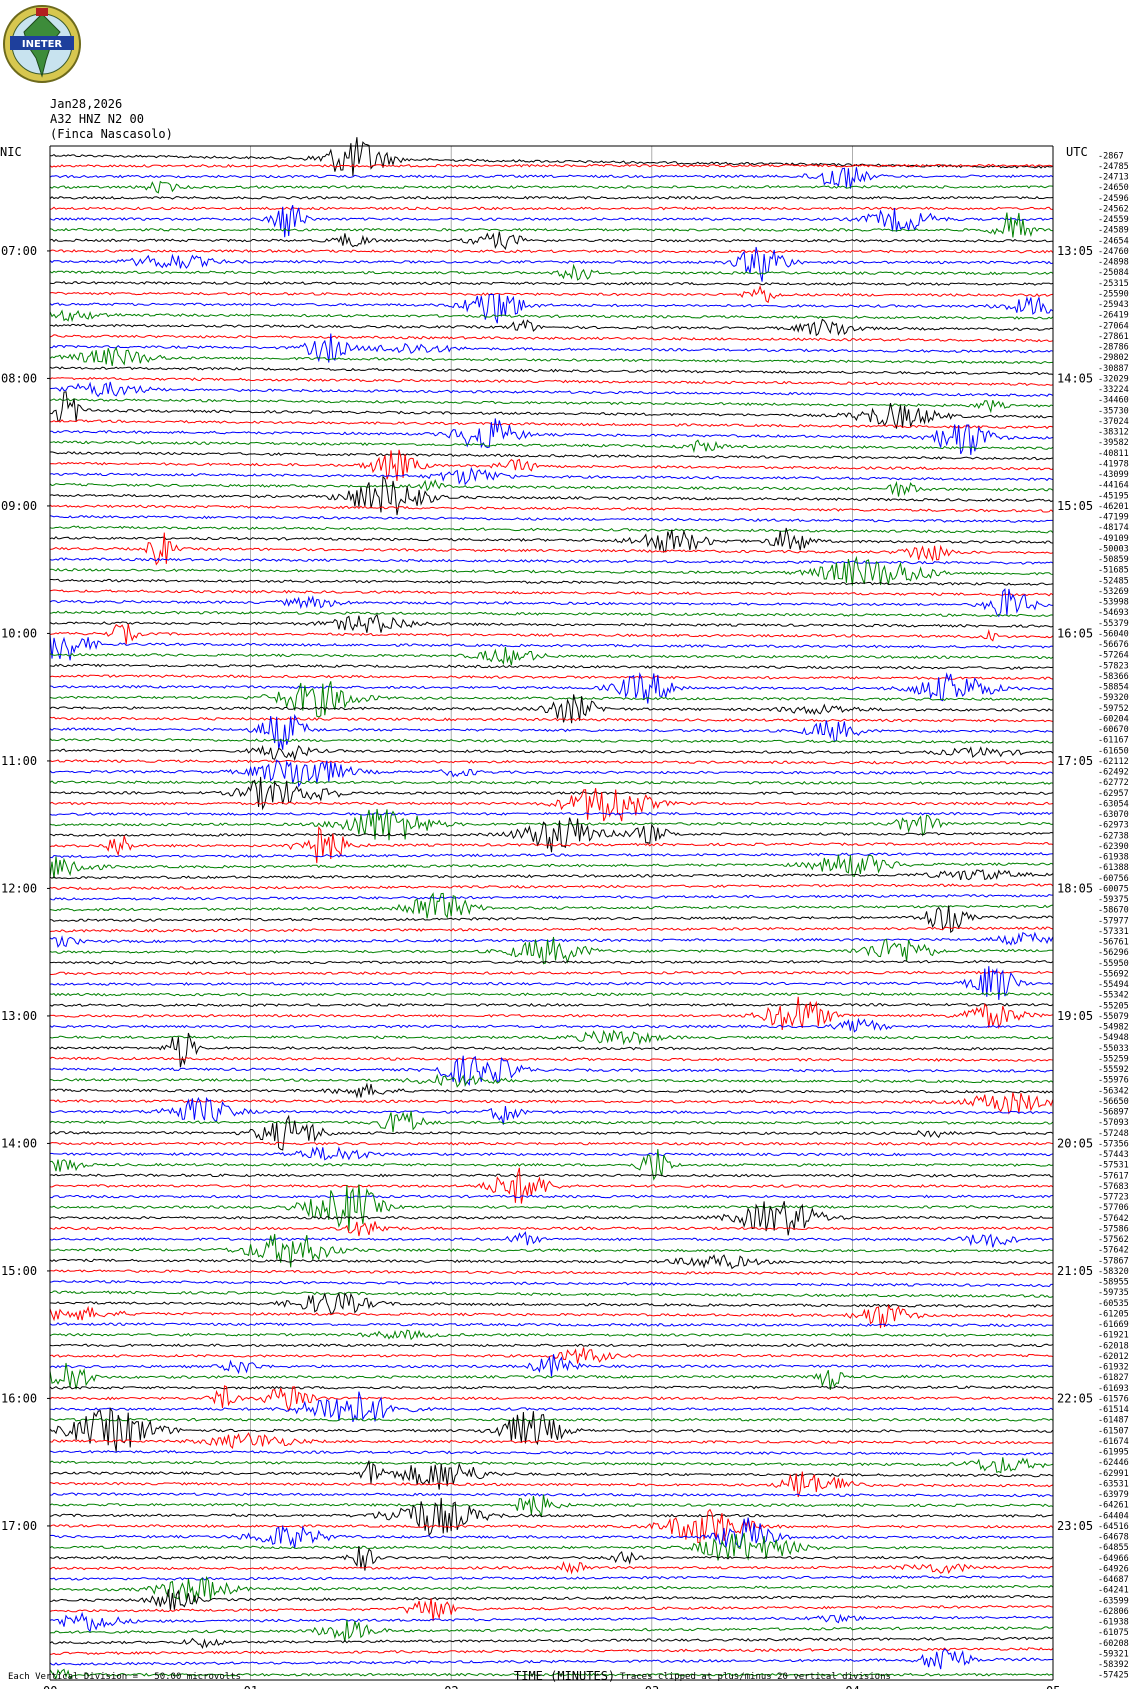 This screenshot has width=1130, height=1689. I want to click on trace-offset-label: -61674, so click(1113, 1442).